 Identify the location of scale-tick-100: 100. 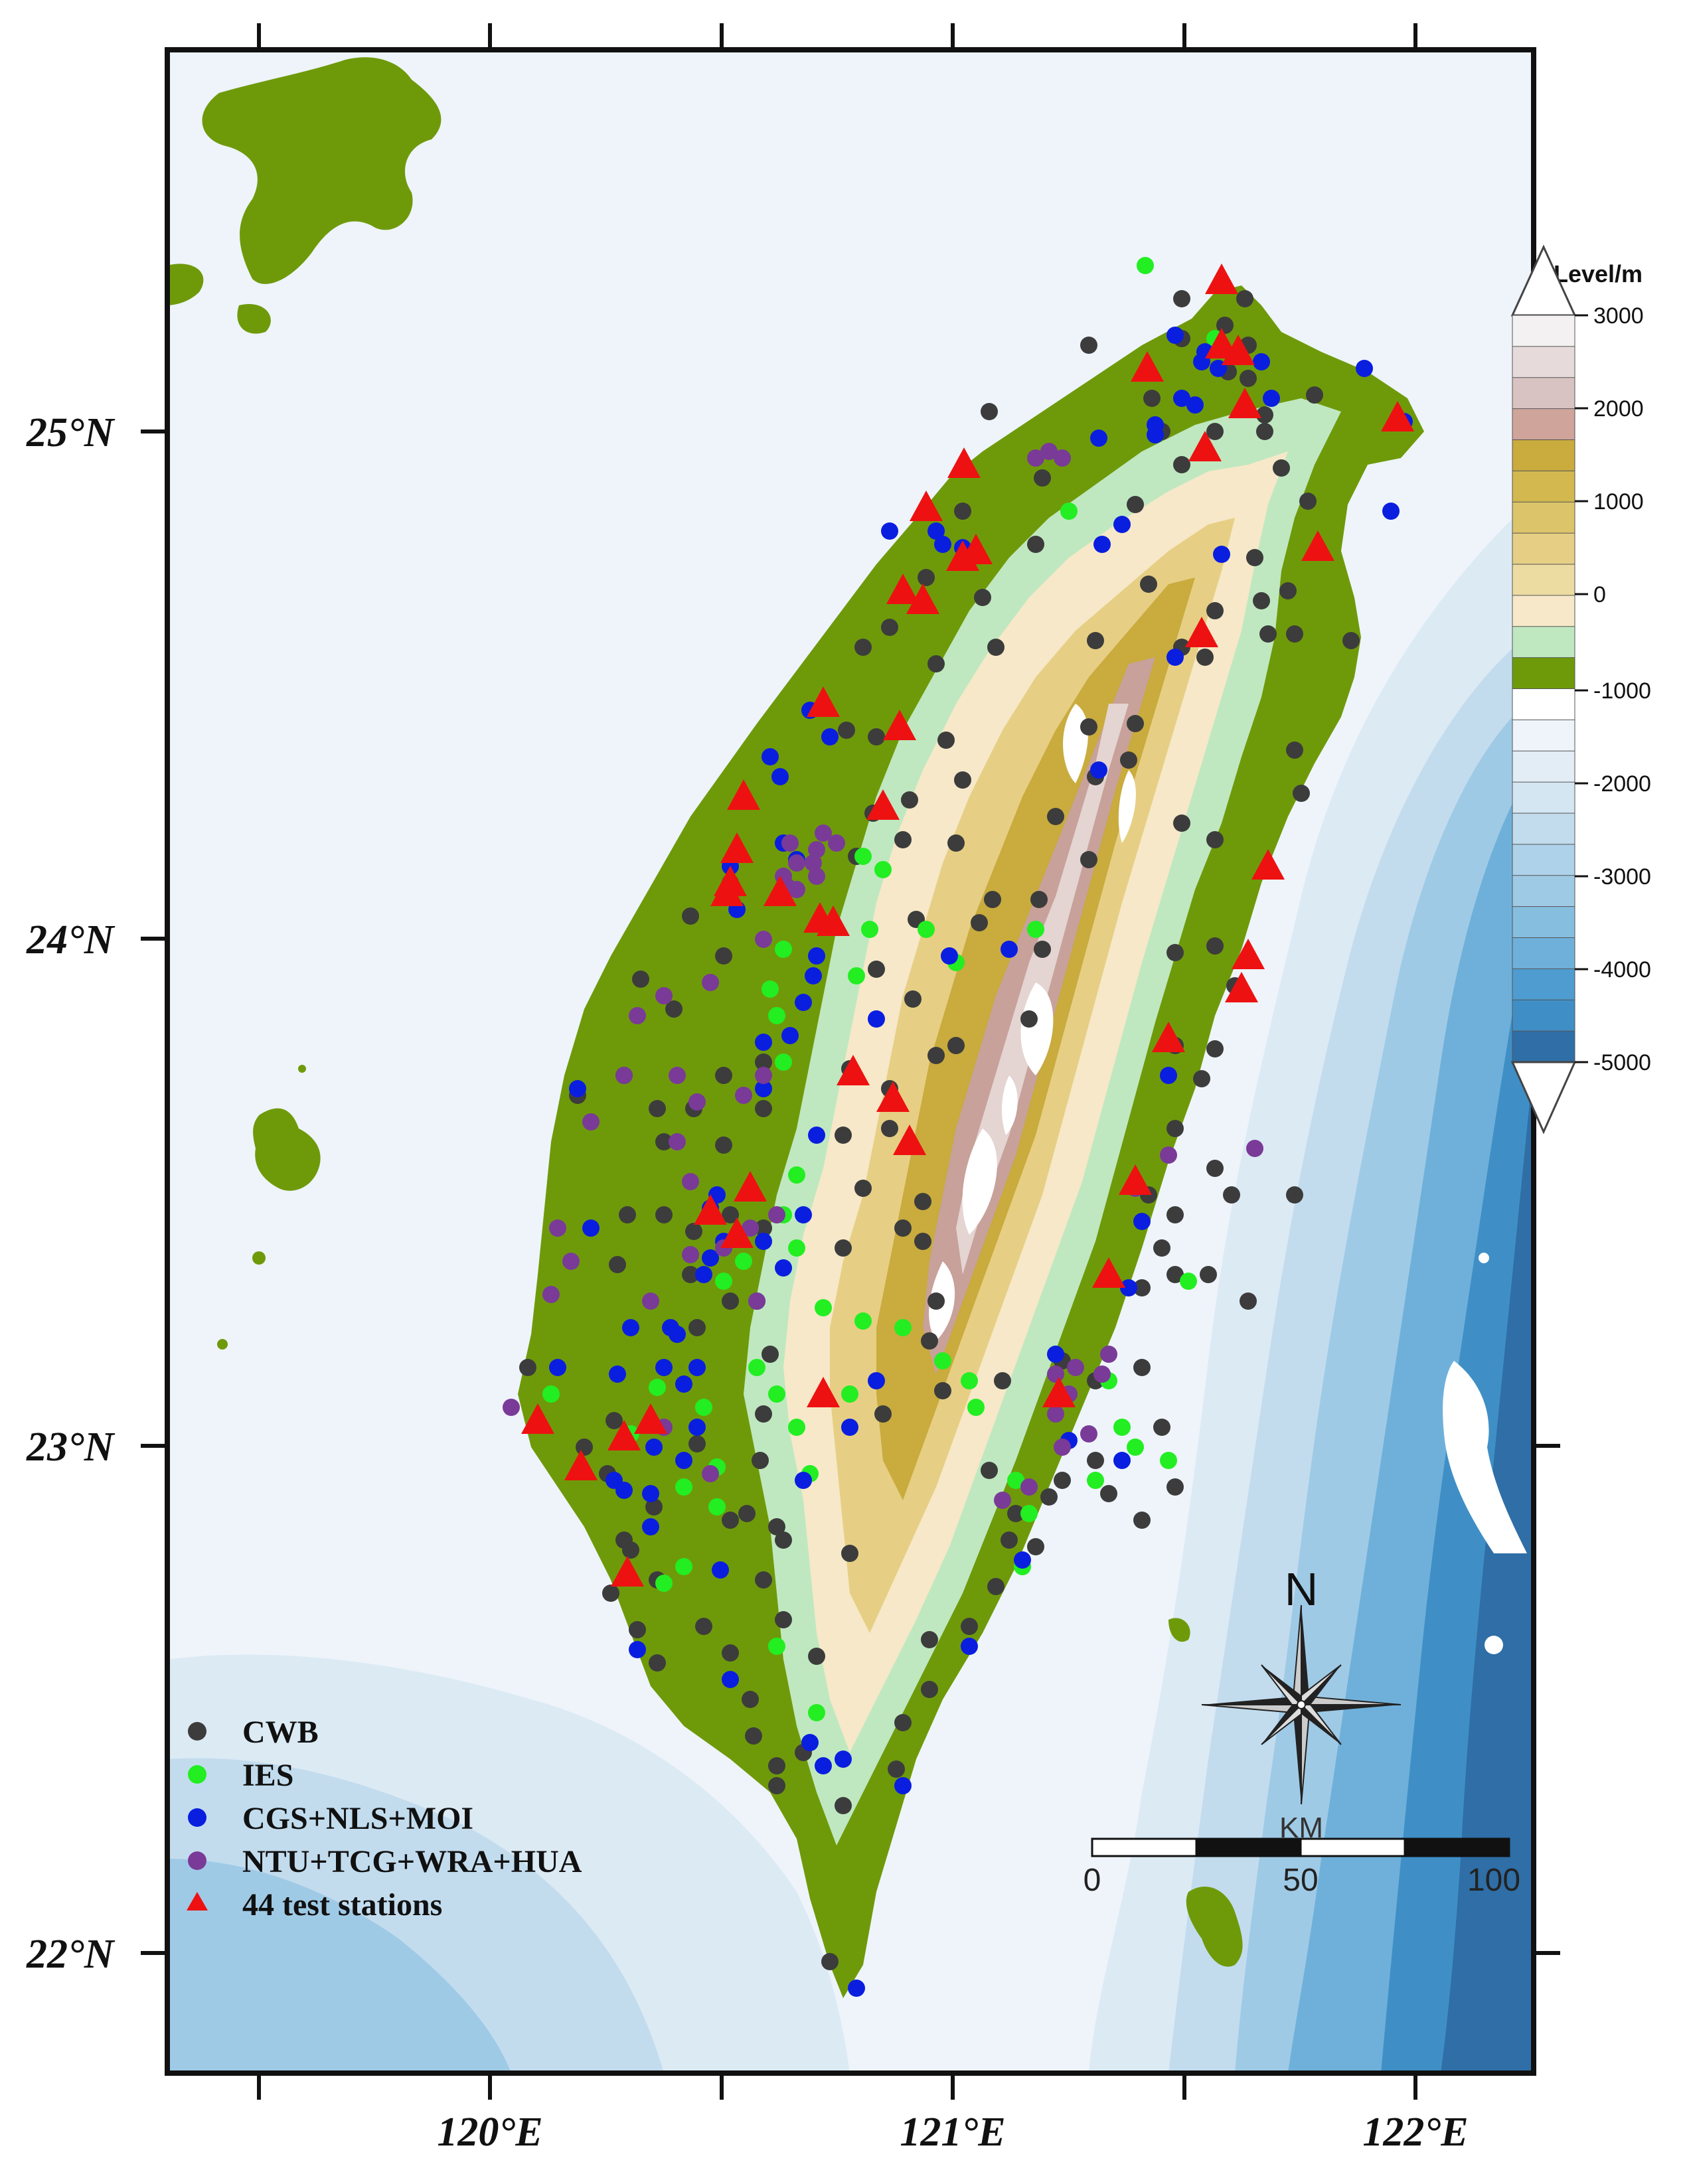
(1493, 1880).